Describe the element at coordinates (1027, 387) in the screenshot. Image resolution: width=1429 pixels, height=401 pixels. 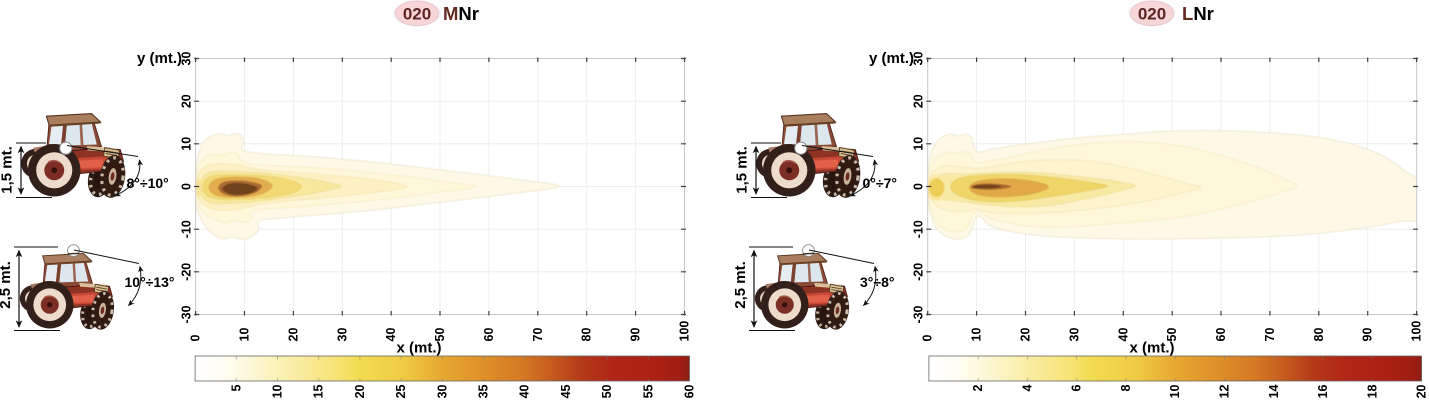
I see `svg-text: 4` at that location.